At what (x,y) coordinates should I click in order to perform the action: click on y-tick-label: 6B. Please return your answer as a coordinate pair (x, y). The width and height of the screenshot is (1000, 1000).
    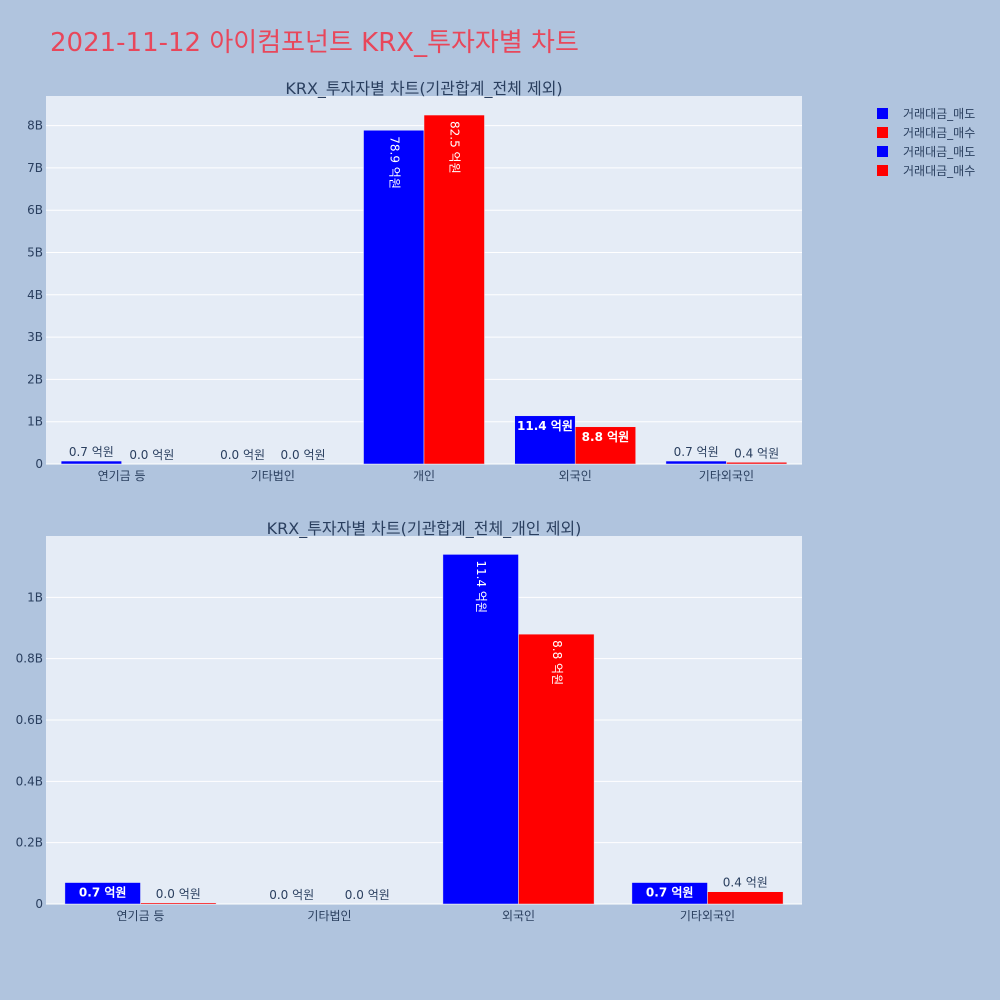
    Looking at the image, I should click on (35, 210).